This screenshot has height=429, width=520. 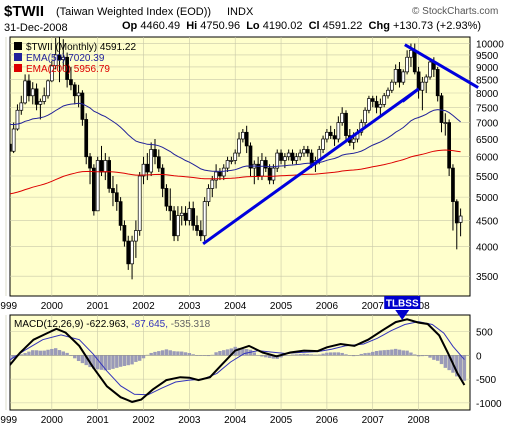 What do you see at coordinates (143, 420) in the screenshot?
I see `macd-x-tick-label: 2002` at bounding box center [143, 420].